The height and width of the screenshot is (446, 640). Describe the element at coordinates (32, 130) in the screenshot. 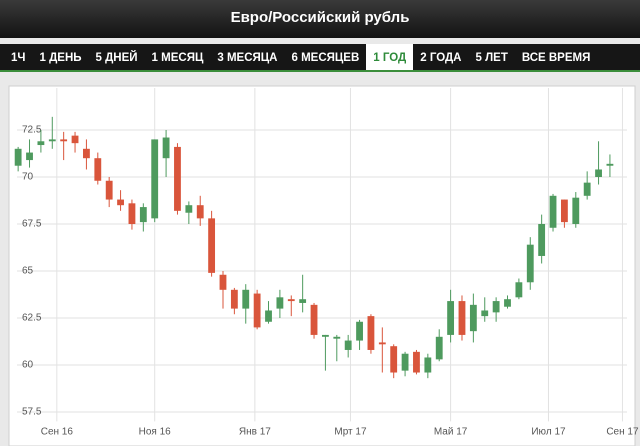

I see `y-tick-label: 72.5` at that location.